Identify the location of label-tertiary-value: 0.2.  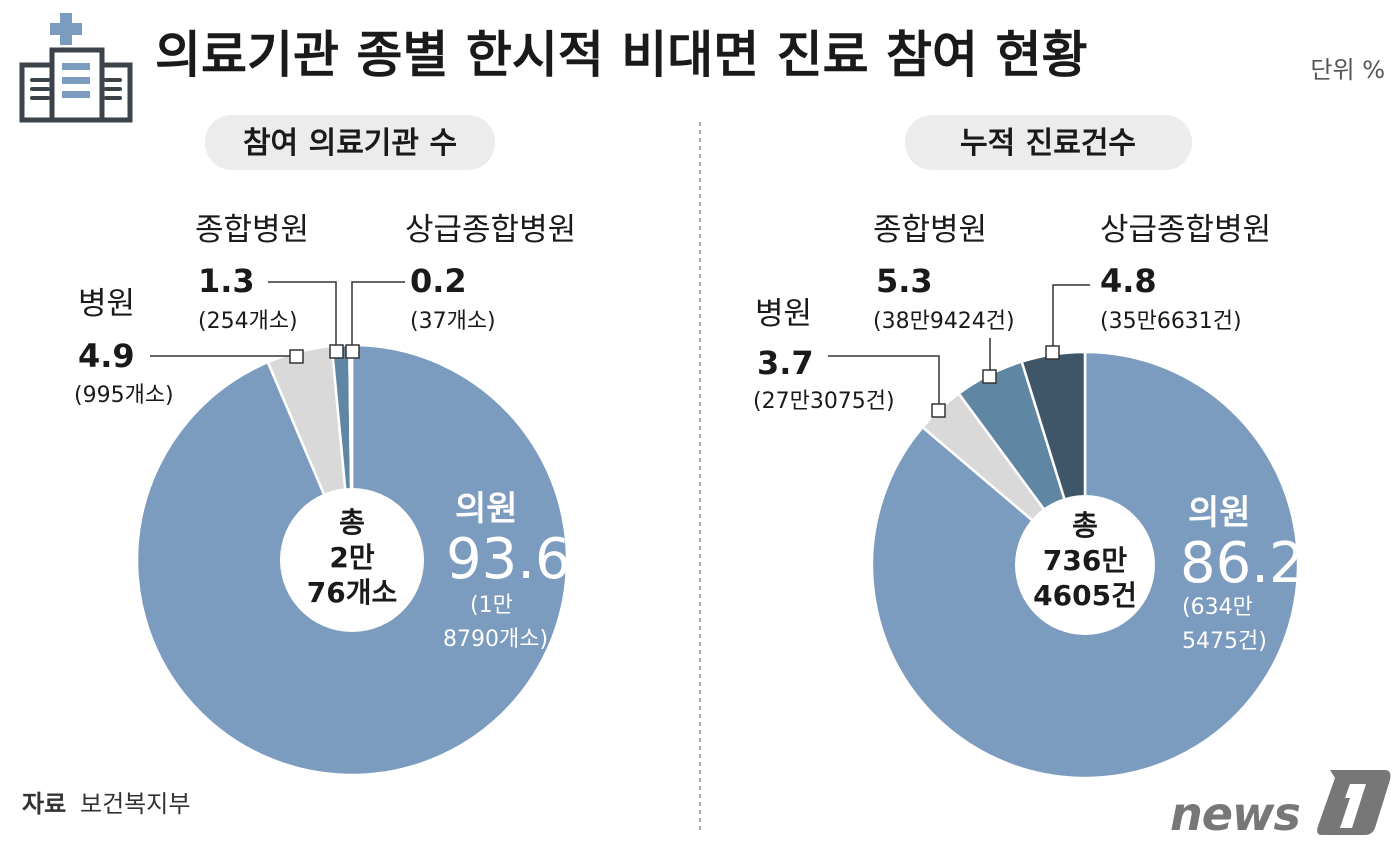
(438, 281).